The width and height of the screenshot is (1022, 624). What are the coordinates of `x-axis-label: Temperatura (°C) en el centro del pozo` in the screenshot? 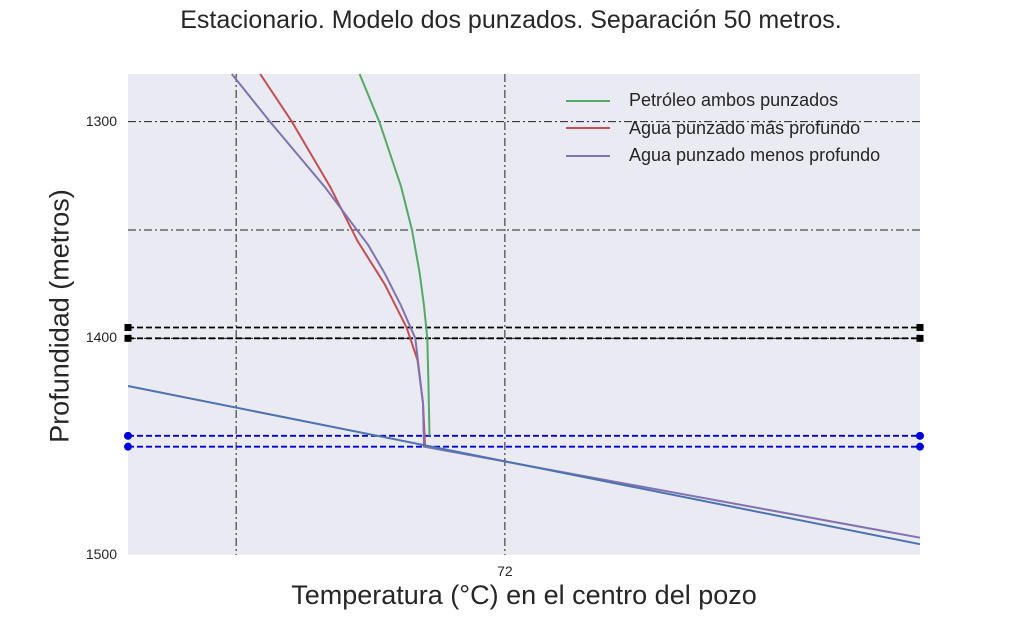 It's located at (524, 595).